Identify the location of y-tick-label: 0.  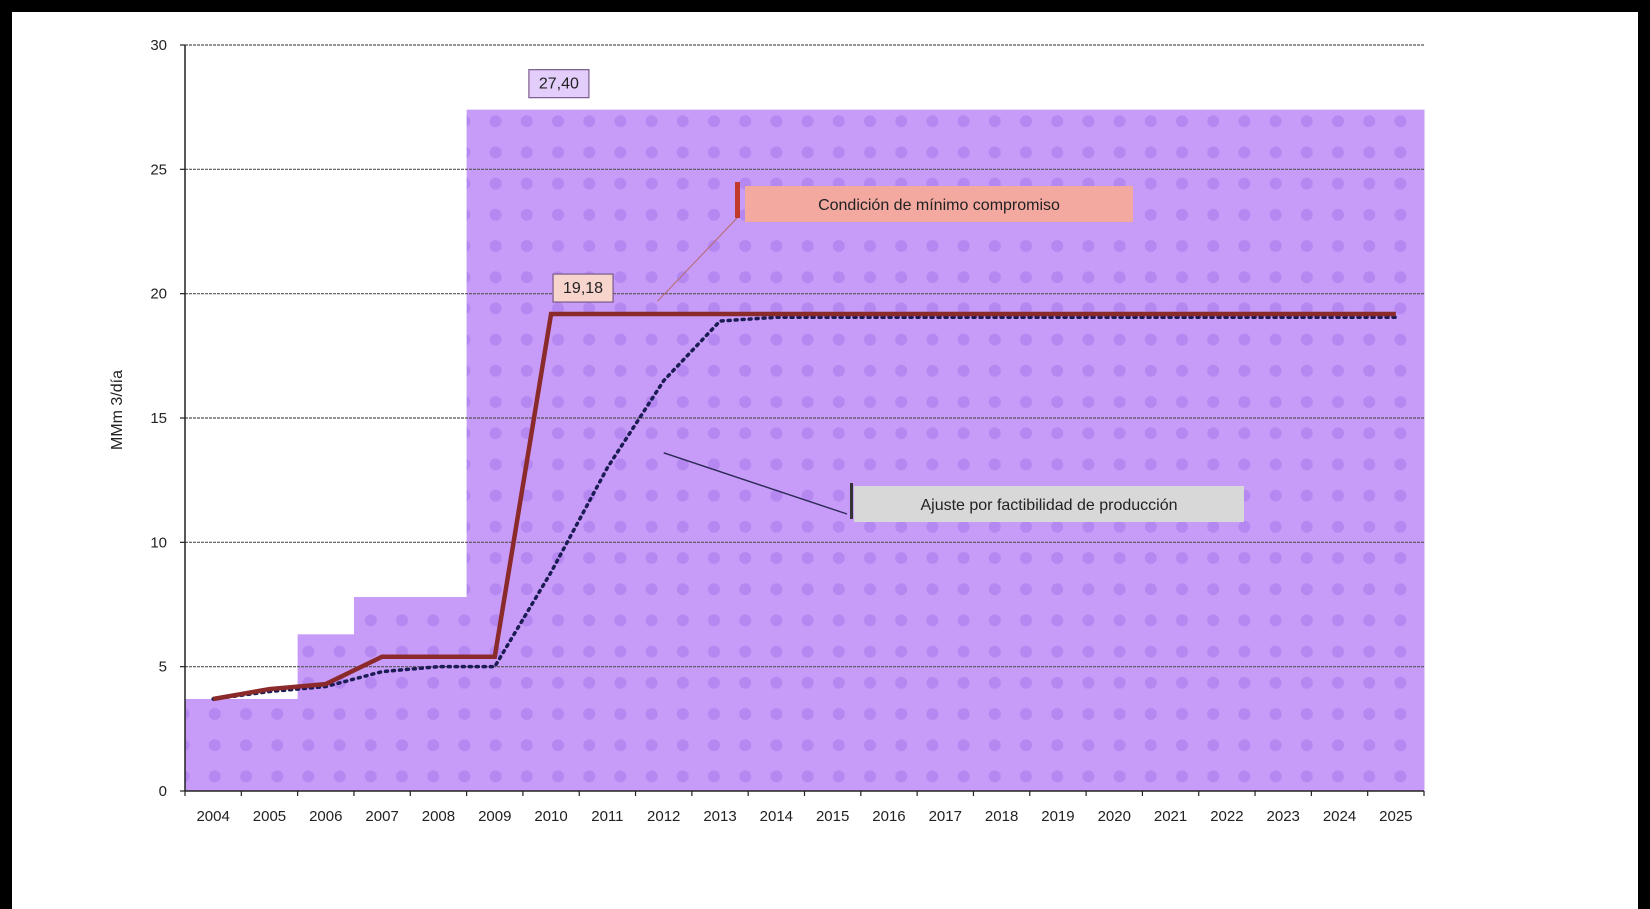
(163, 791).